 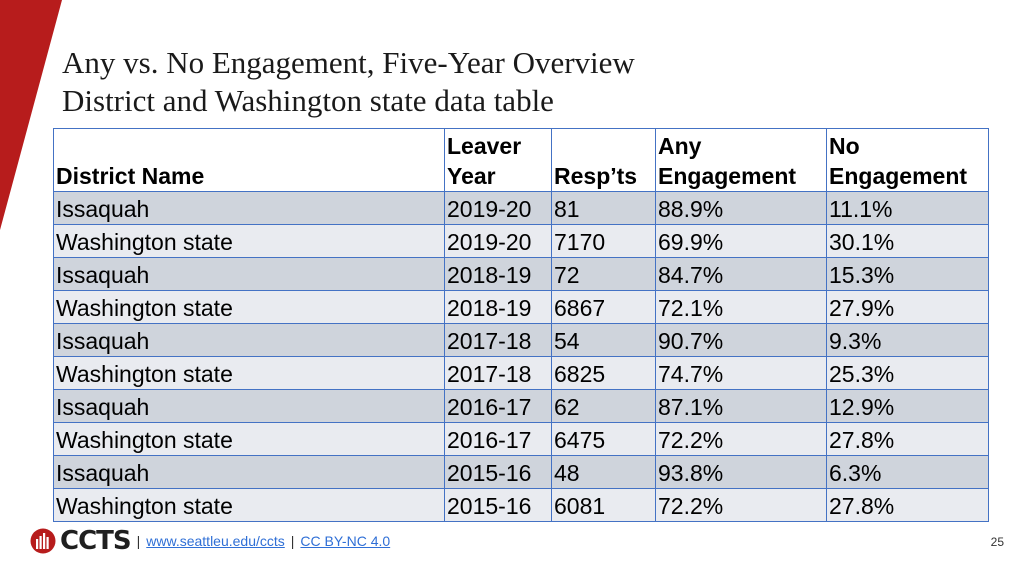 What do you see at coordinates (471, 176) in the screenshot?
I see `header-line-2: Year` at bounding box center [471, 176].